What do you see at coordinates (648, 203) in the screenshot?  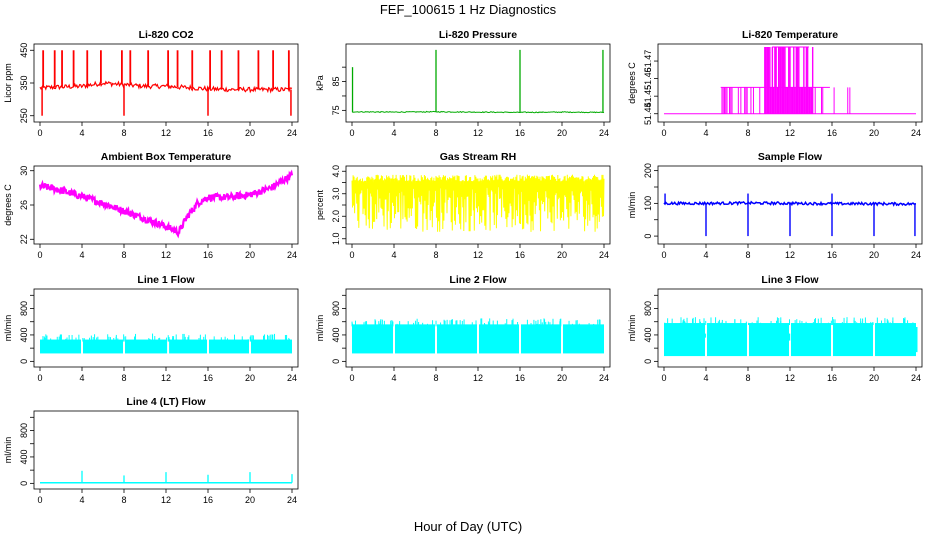 I see `y-tick-label: 100` at bounding box center [648, 203].